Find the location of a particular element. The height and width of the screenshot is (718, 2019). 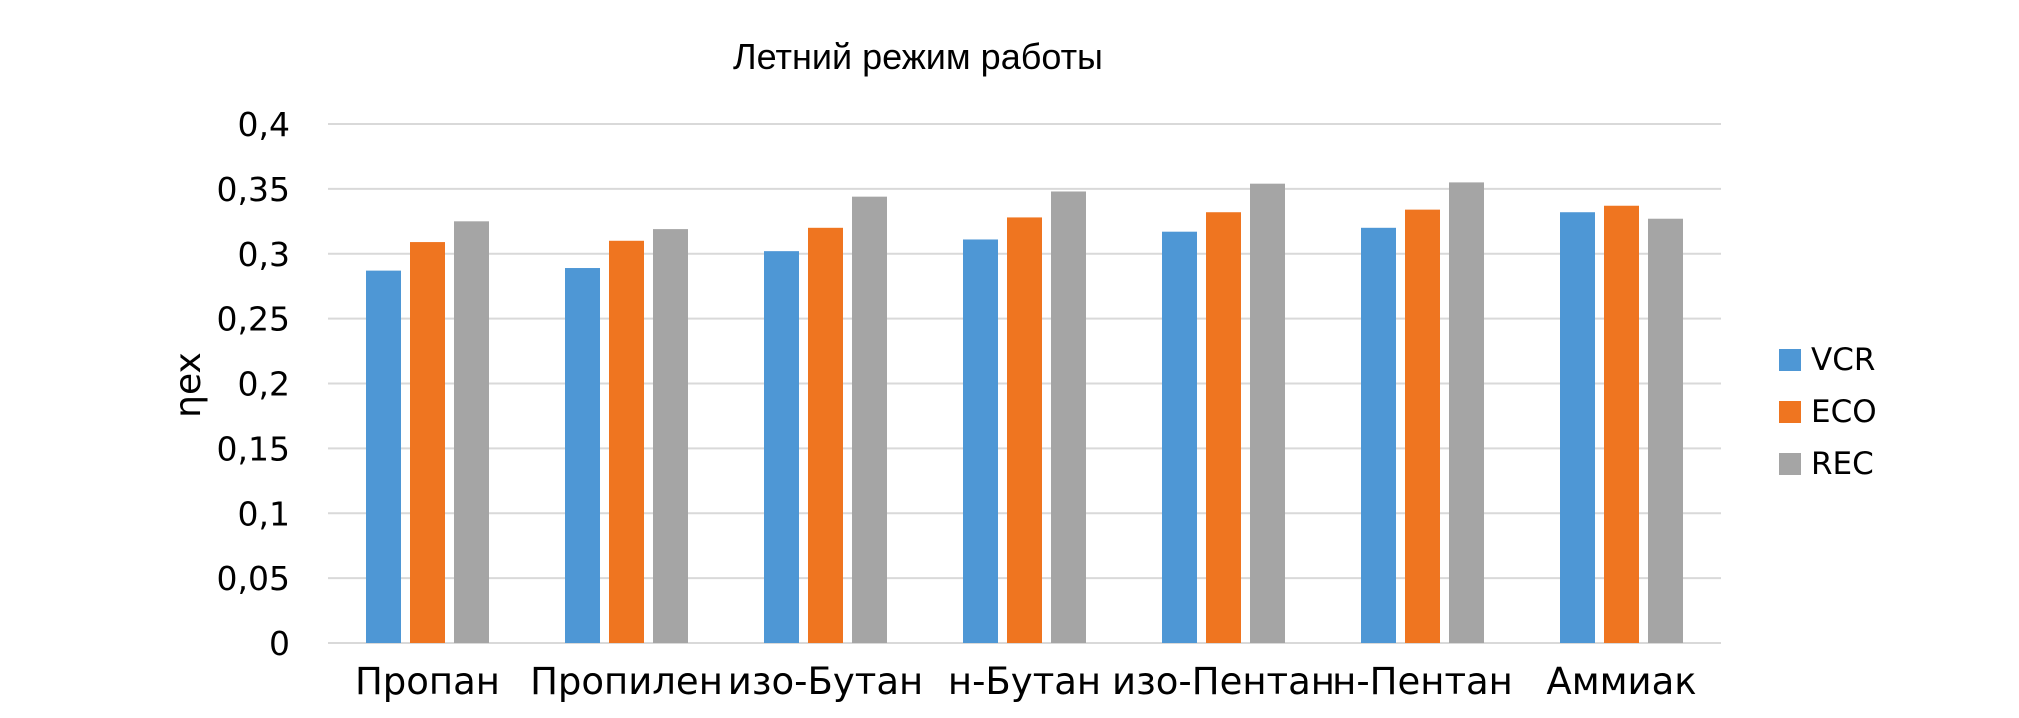

legend-label-eco: ECO is located at coordinates (1844, 412).